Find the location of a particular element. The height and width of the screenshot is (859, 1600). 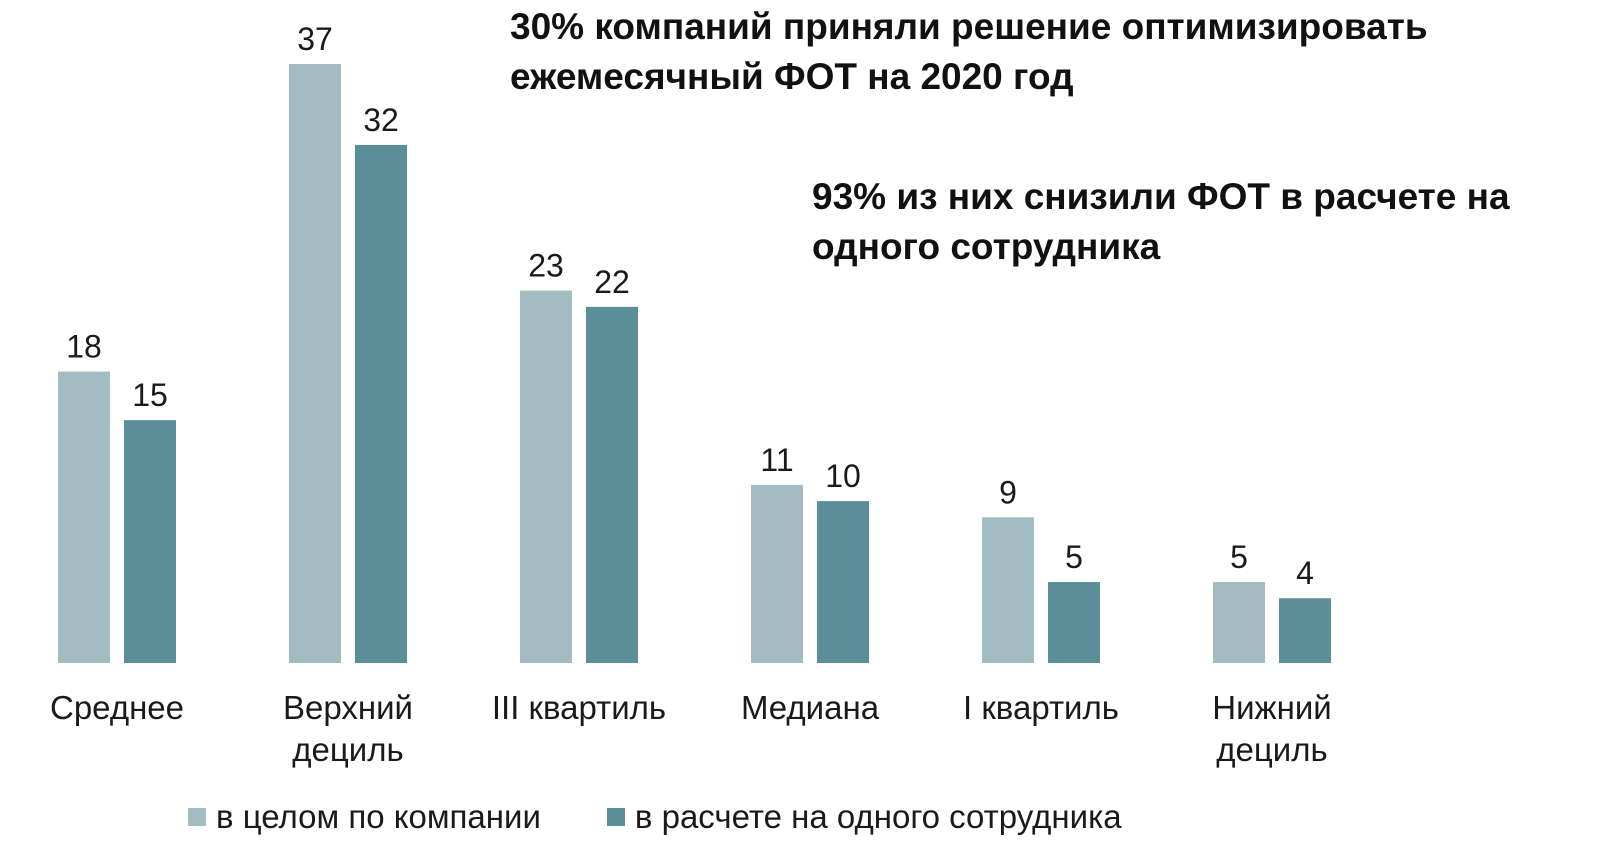

legend-item-per-employee: в расчете на одного сотрудника is located at coordinates (864, 817).